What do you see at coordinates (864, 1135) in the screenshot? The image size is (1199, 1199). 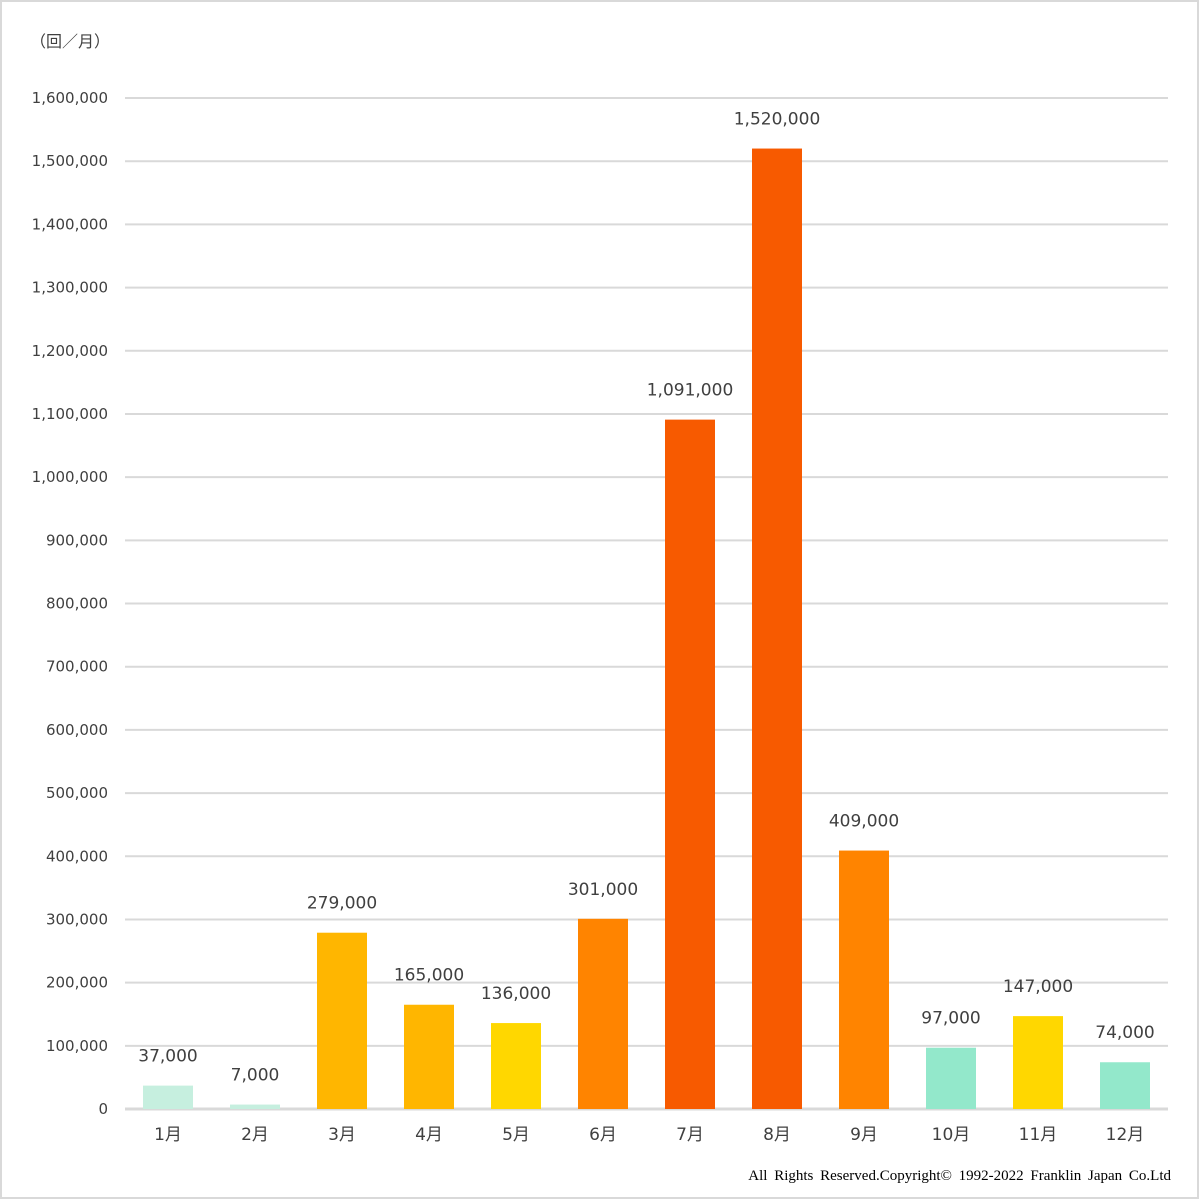 I see `x-tick-label: 9月` at bounding box center [864, 1135].